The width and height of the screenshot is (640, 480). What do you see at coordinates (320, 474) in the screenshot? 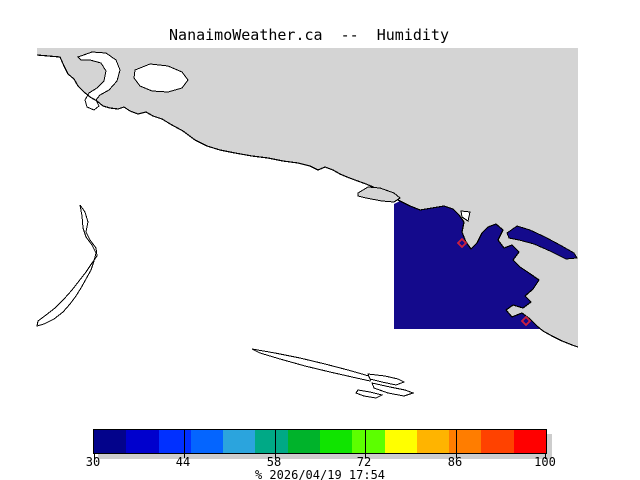
I see `colorbar-caption: % 2026/04/19 17:54` at bounding box center [320, 474].